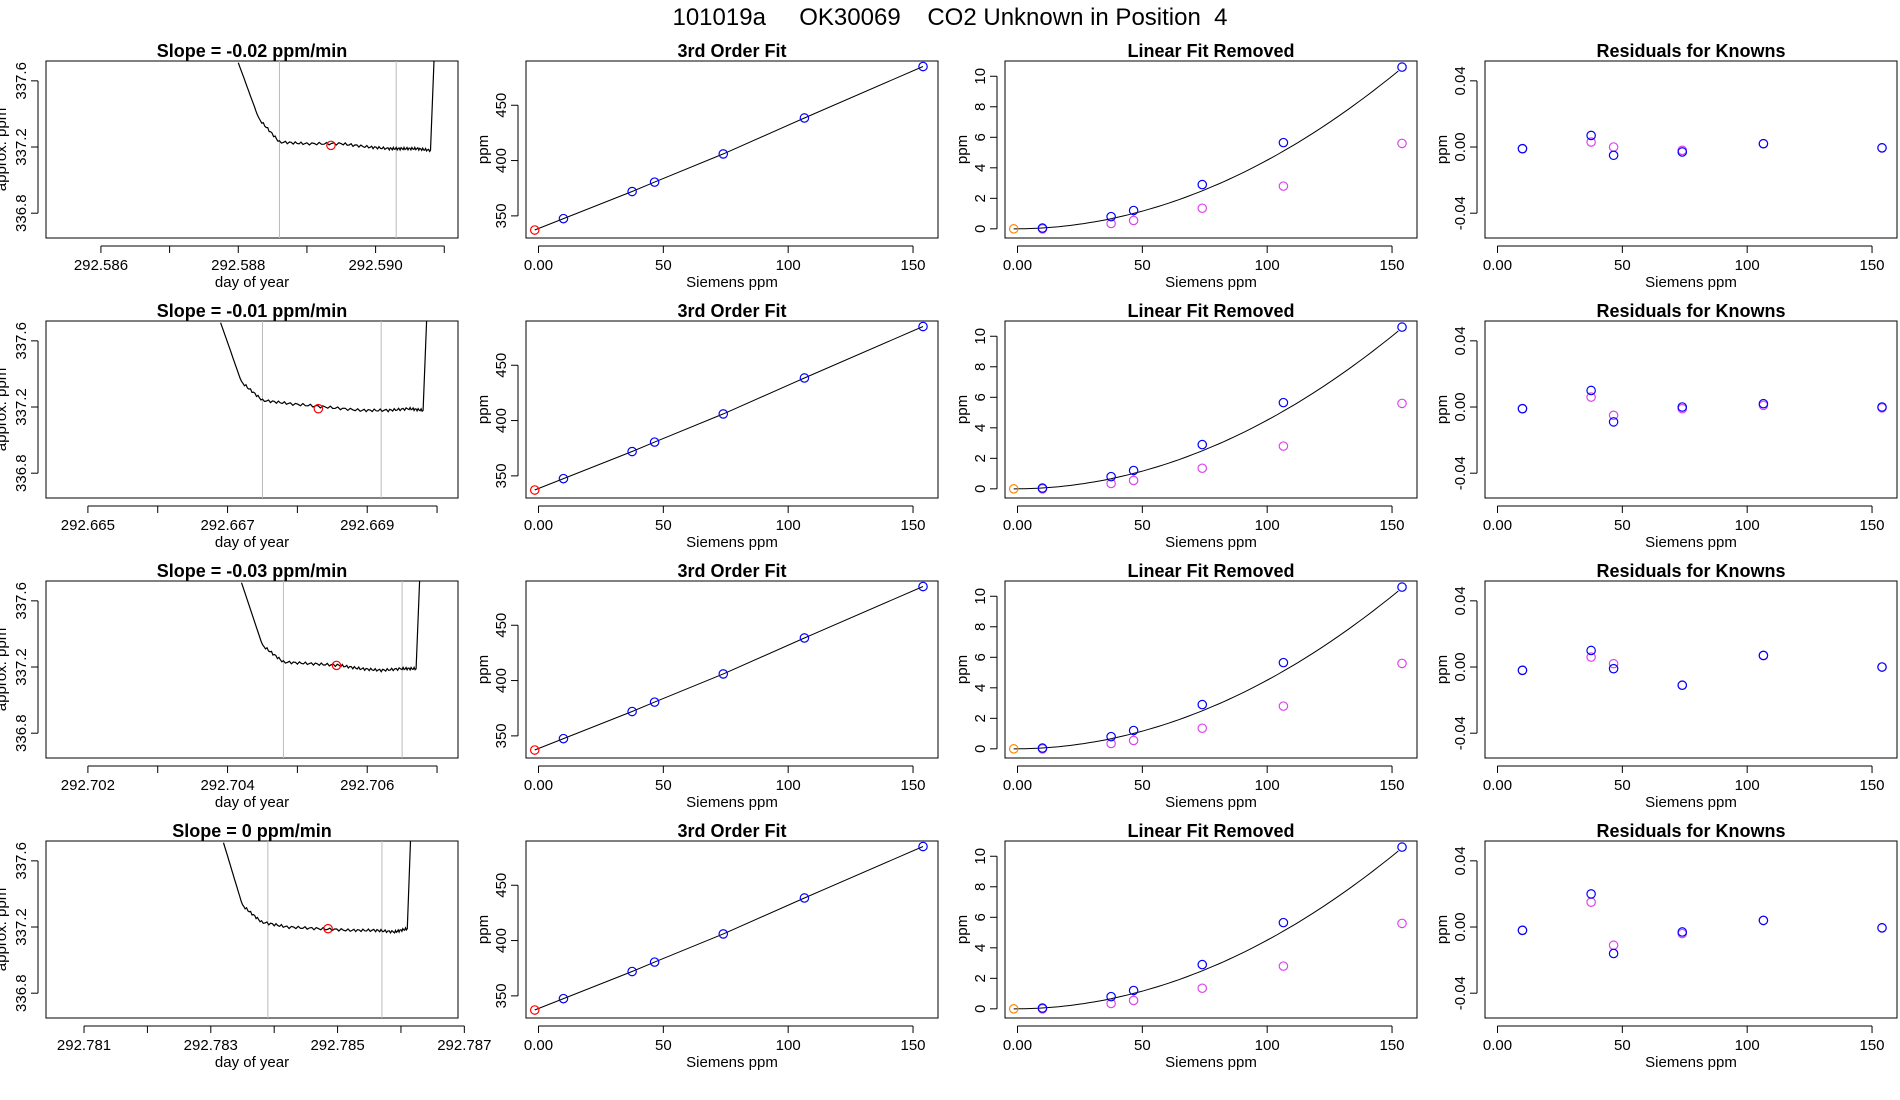 Image resolution: width=1900 pixels, height=1100 pixels. I want to click on y-tick-label: -0.04, so click(1460, 993).